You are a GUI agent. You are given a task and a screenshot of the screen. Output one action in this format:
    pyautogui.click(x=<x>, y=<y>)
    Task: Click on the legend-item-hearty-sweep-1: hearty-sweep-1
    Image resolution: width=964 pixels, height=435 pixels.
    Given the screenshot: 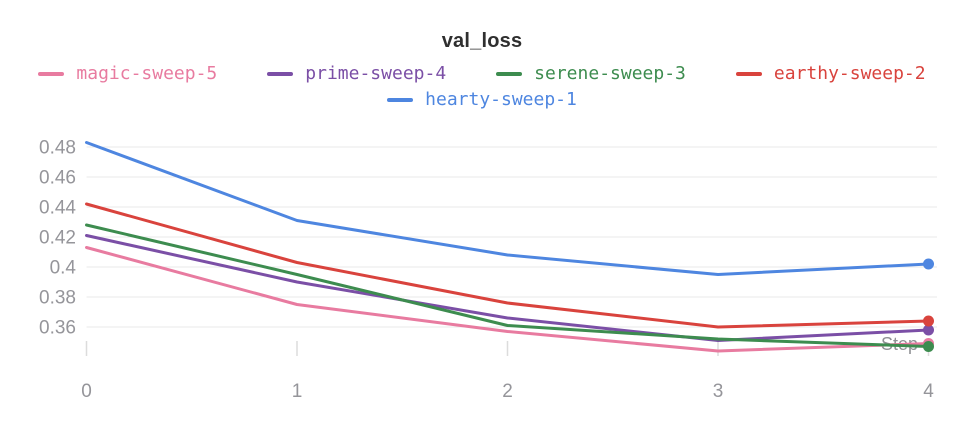 What is the action you would take?
    pyautogui.click(x=482, y=100)
    